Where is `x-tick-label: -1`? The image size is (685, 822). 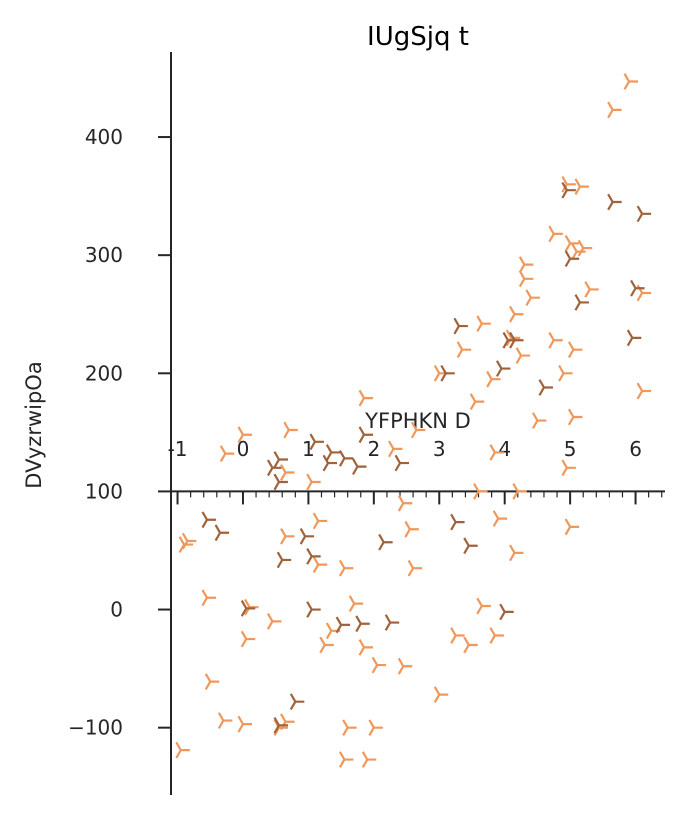
x-tick-label: -1 is located at coordinates (178, 449).